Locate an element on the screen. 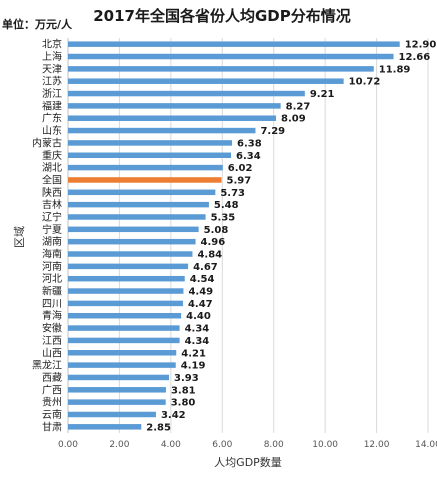  value-label: 6.38 is located at coordinates (249, 143).